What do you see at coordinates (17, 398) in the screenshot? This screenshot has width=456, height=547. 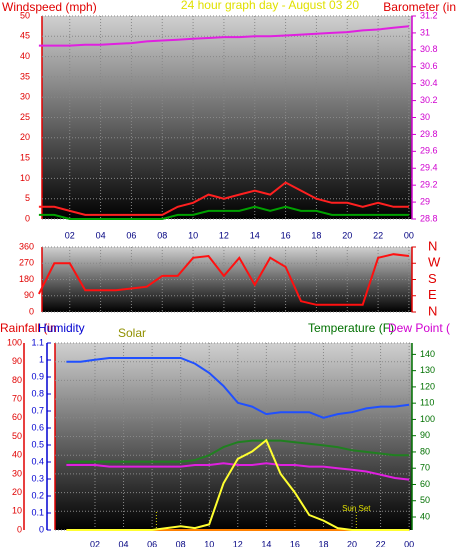 I see `y-tick-label: 70` at bounding box center [17, 398].